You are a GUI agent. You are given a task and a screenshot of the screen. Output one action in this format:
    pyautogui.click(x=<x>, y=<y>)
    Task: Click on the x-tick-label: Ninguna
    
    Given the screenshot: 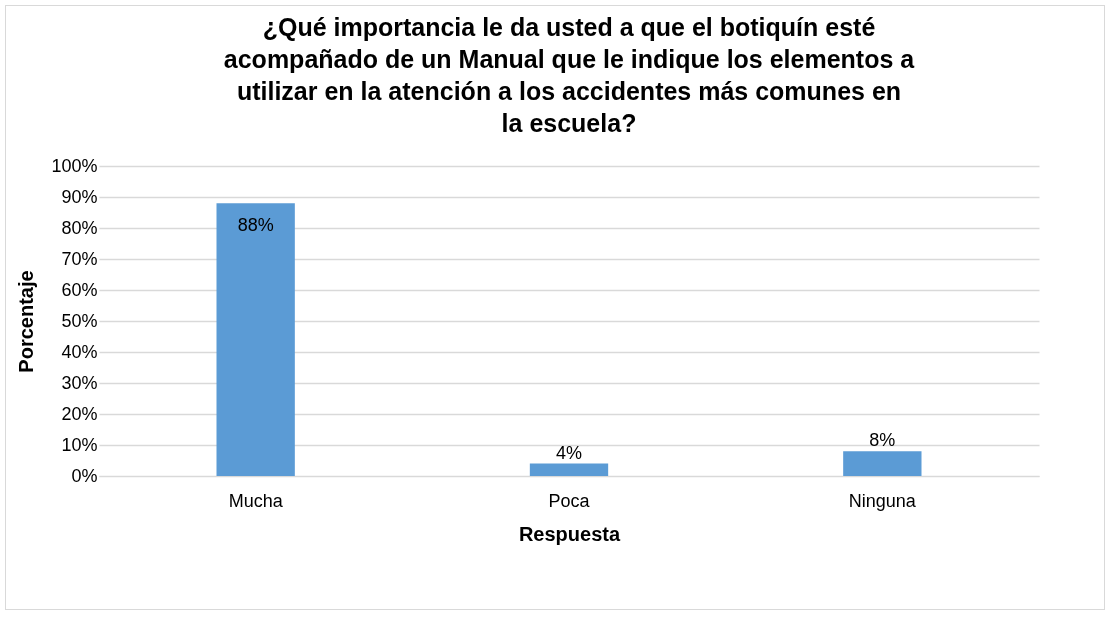 What is the action you would take?
    pyautogui.click(x=882, y=500)
    